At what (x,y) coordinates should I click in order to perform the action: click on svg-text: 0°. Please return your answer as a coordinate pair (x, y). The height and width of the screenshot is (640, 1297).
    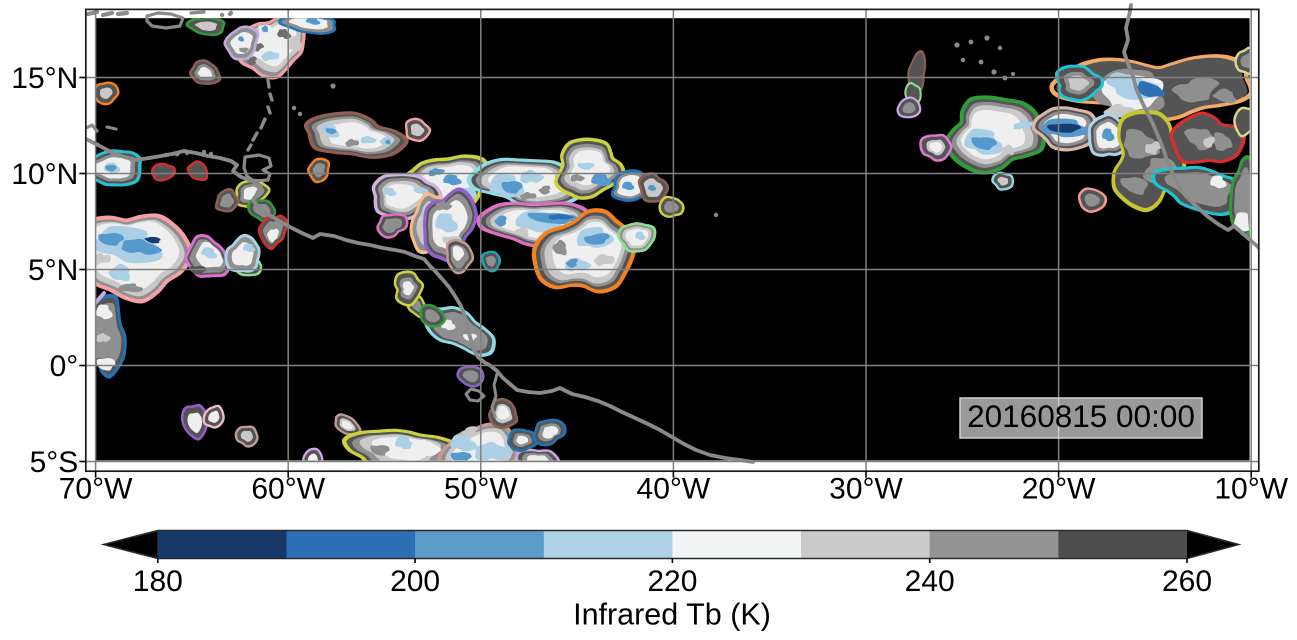
    Looking at the image, I should click on (64, 366).